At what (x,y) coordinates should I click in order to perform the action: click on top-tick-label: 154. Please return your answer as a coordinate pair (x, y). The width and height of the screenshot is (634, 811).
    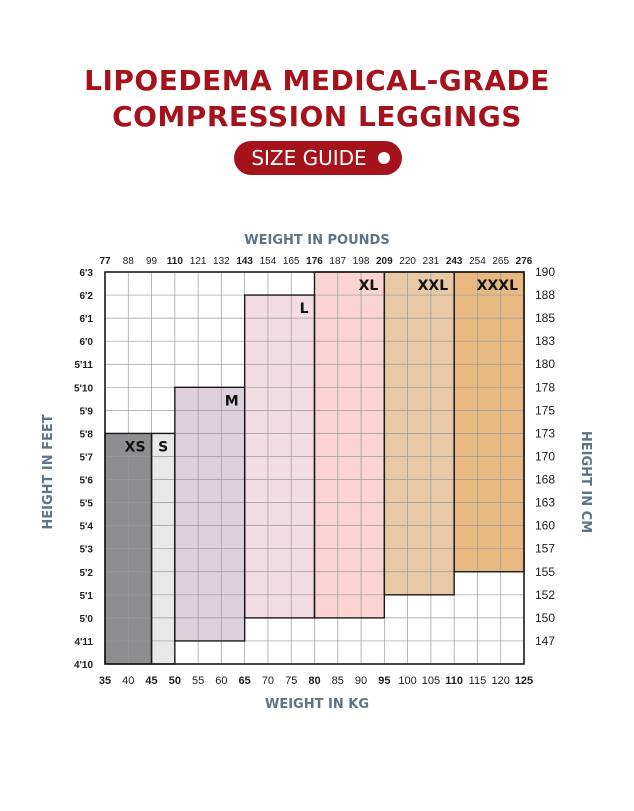
    Looking at the image, I should click on (268, 261).